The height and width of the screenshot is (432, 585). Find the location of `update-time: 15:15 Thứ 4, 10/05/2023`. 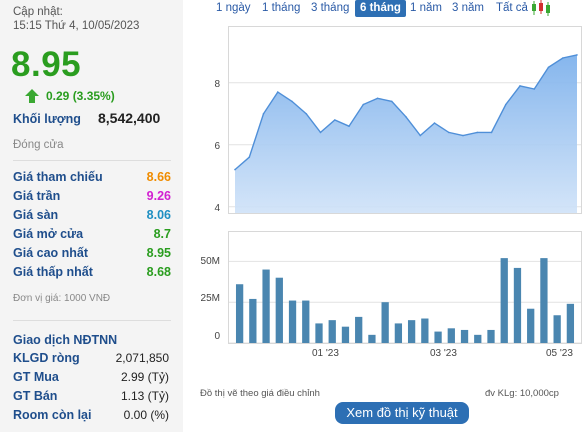

update-time: 15:15 Thứ 4, 10/05/2023 is located at coordinates (76, 26).